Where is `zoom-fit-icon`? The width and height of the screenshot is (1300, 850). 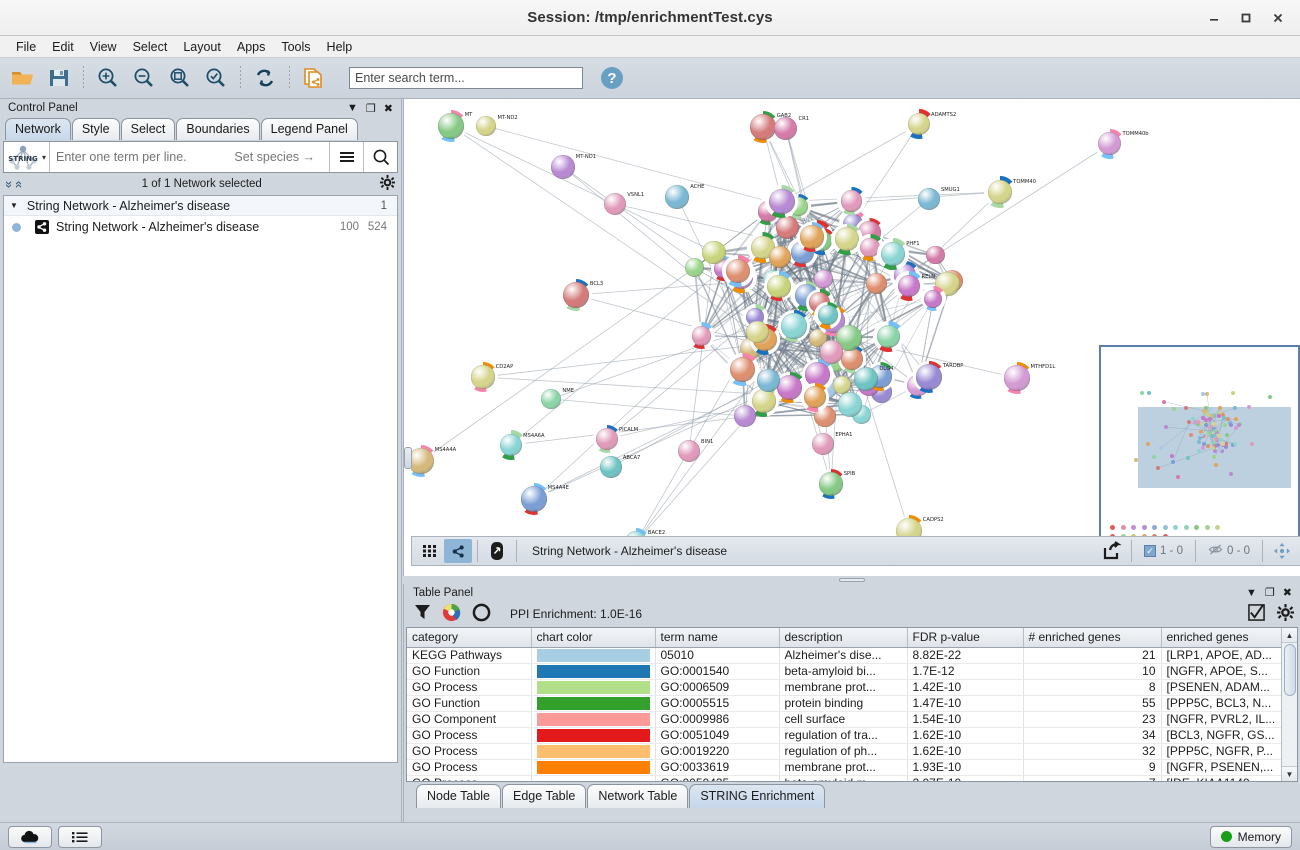 zoom-fit-icon is located at coordinates (180, 78).